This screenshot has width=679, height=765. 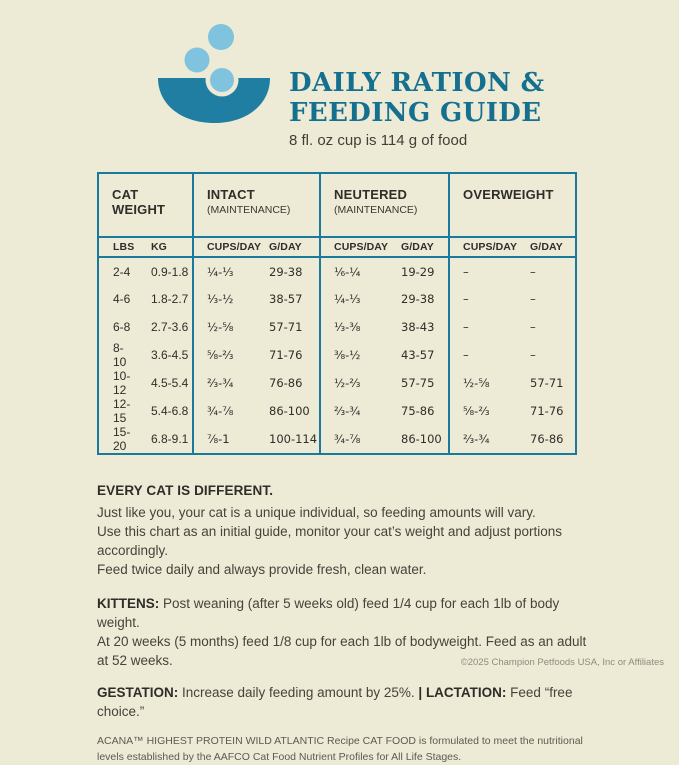 I want to click on table-cell: 4.5-5.4, so click(x=170, y=383).